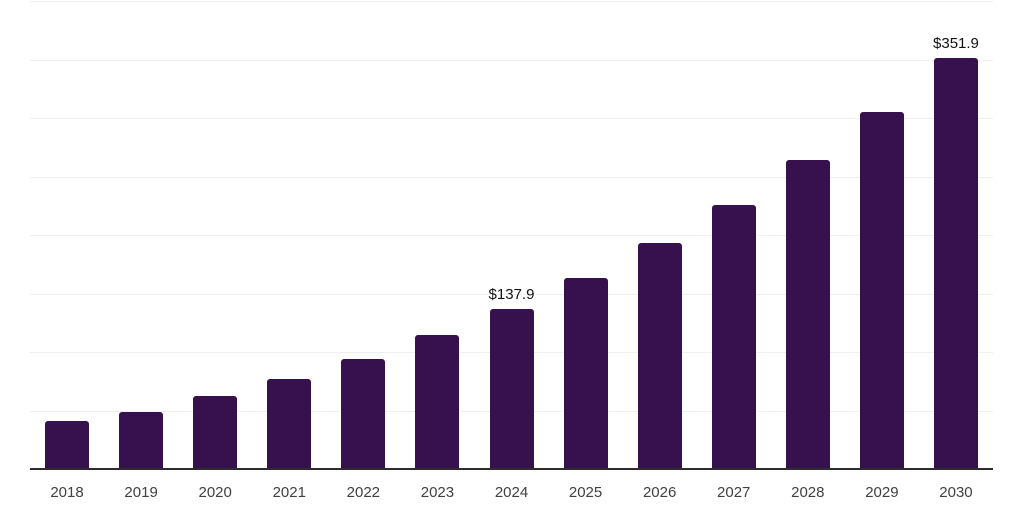  What do you see at coordinates (956, 492) in the screenshot?
I see `x-tick-label-2030: 2030` at bounding box center [956, 492].